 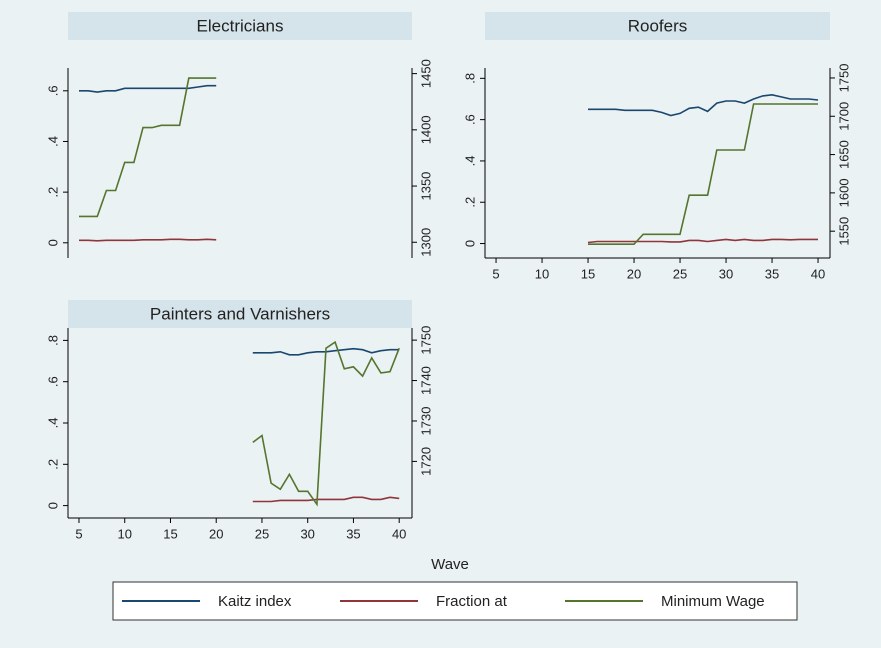 I want to click on legend-label: Minimum Wage, so click(x=713, y=601).